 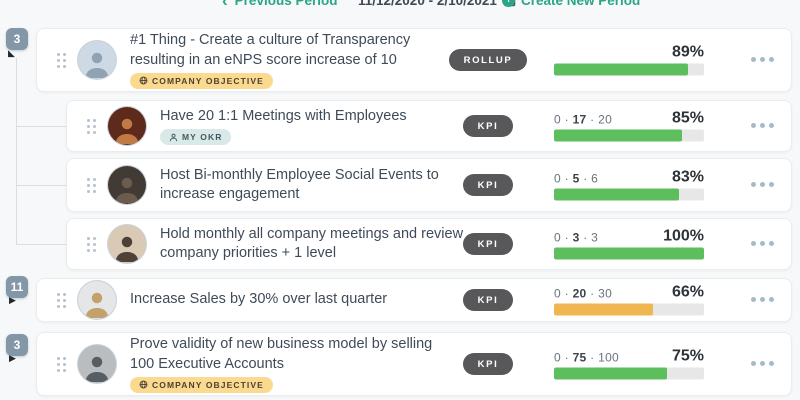 I want to click on plus-circle-icon, so click(x=508, y=3).